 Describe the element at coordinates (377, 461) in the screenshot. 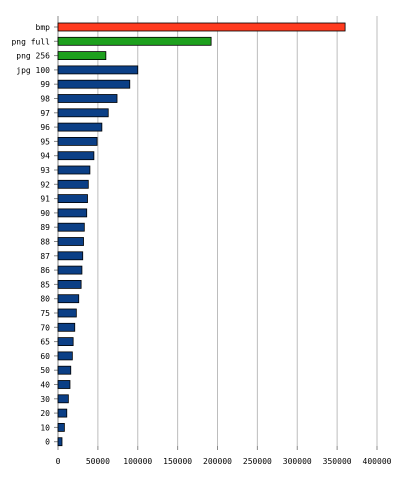

I see `x-tick-label: 400000` at that location.